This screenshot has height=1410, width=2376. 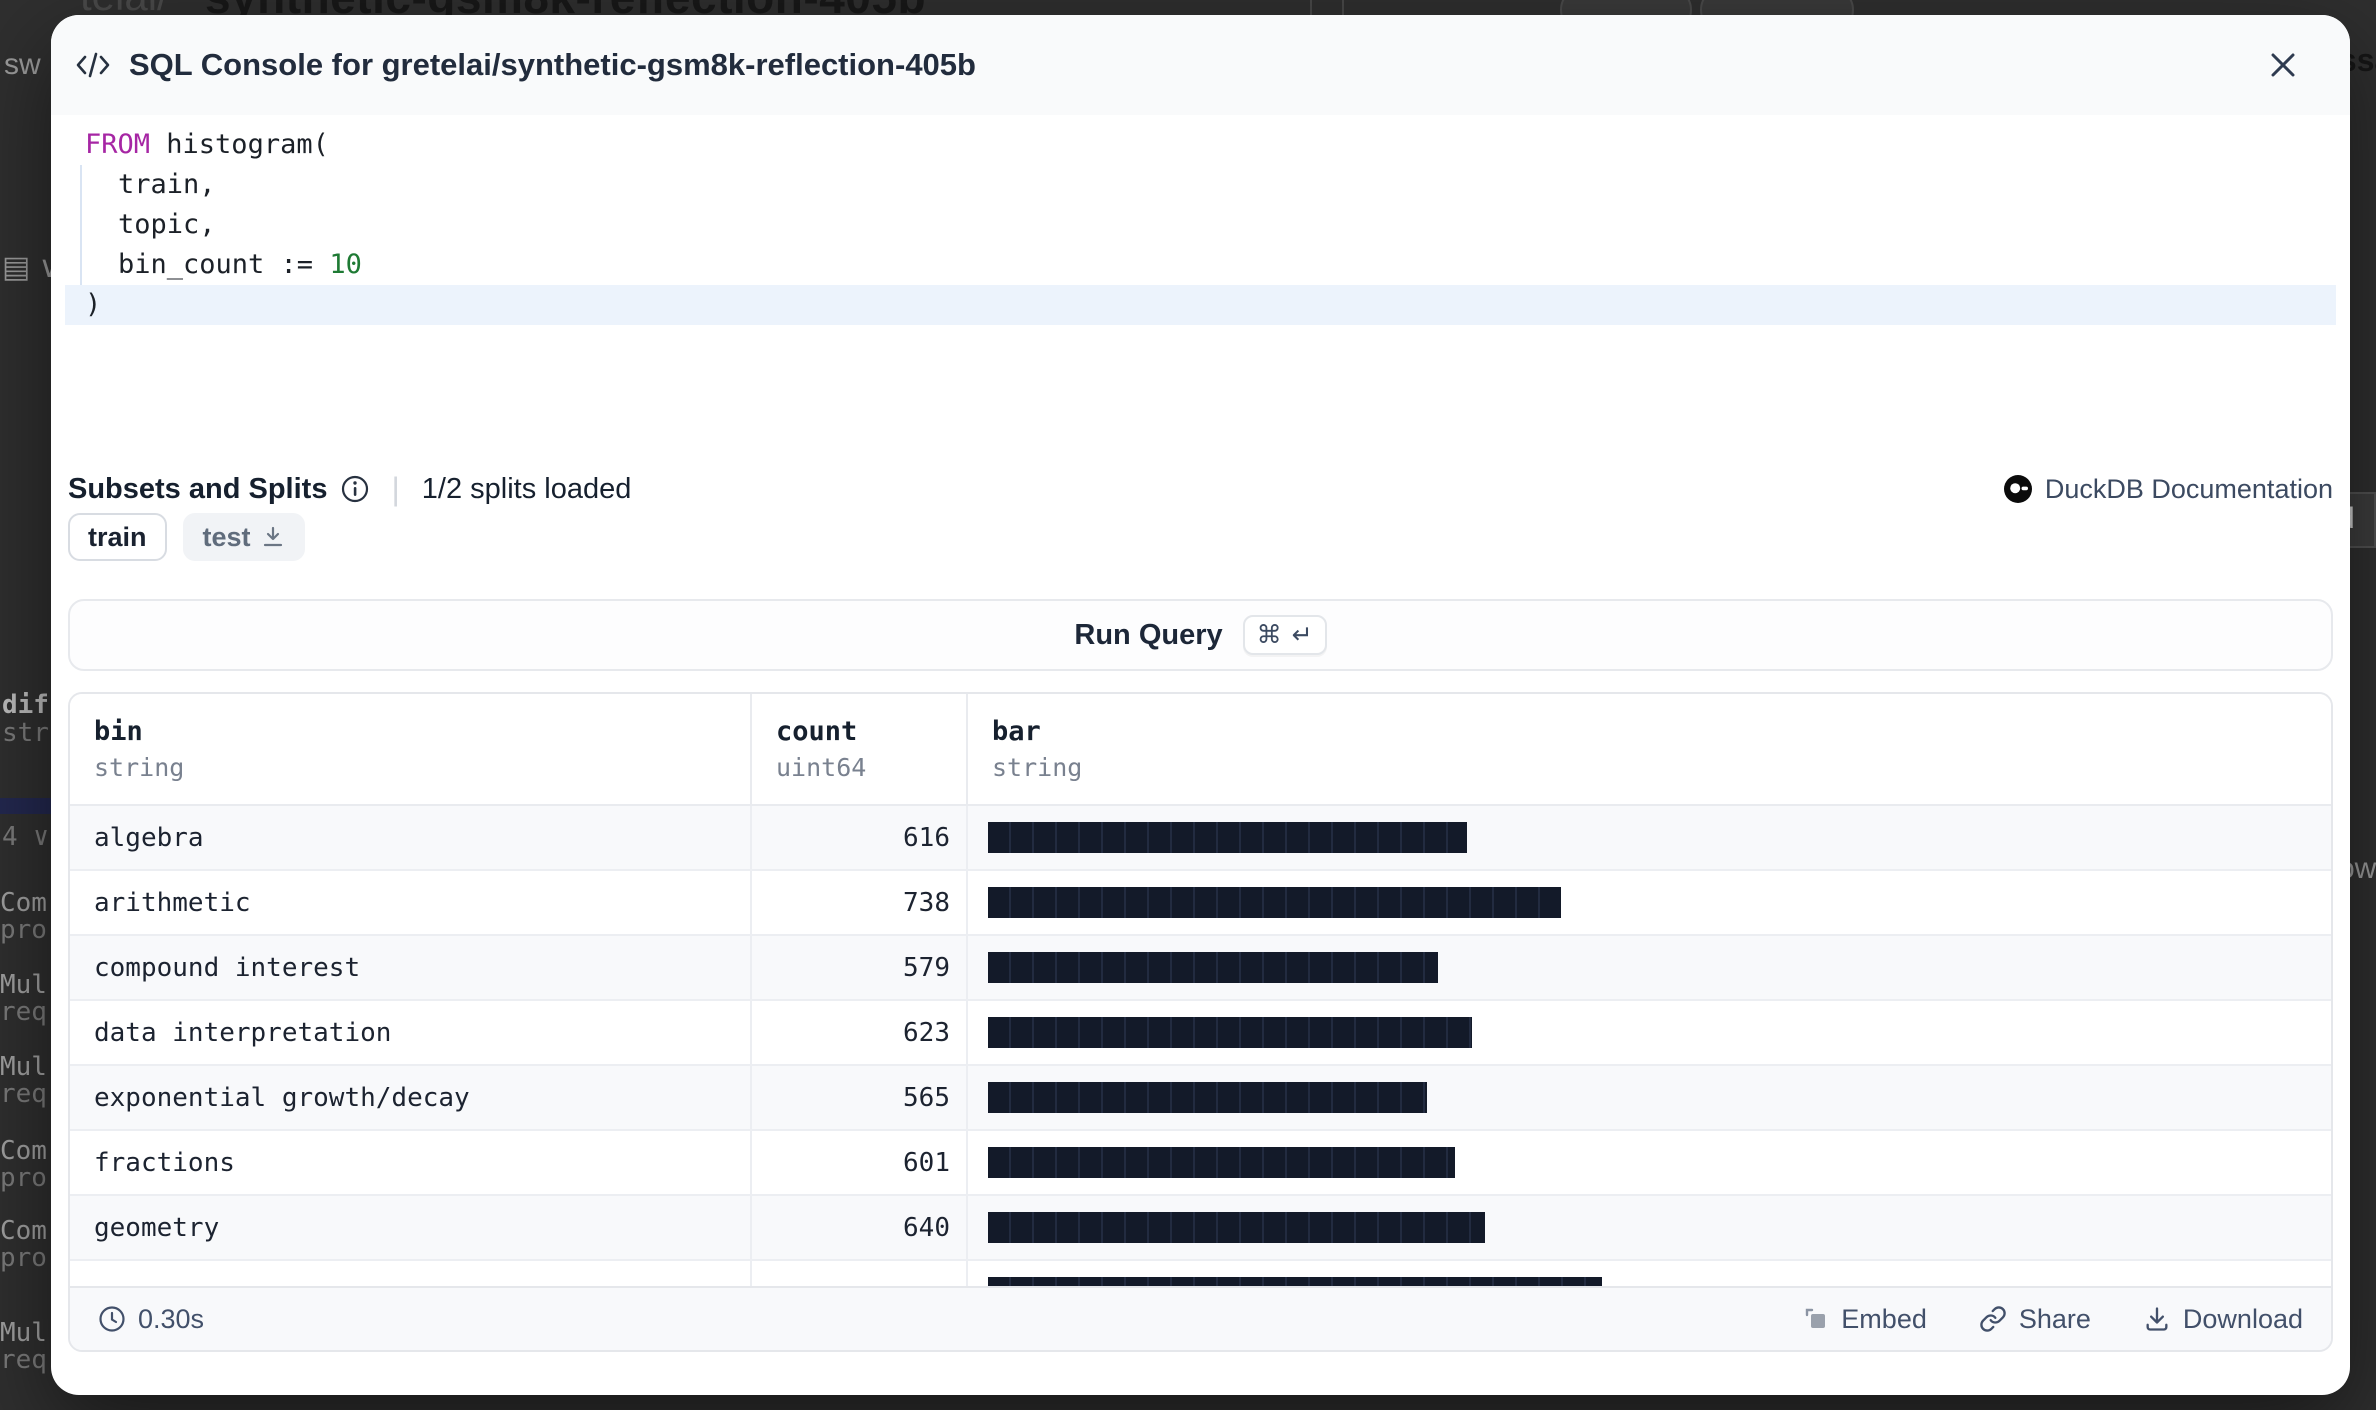 I want to click on embed-icon, so click(x=1816, y=1319).